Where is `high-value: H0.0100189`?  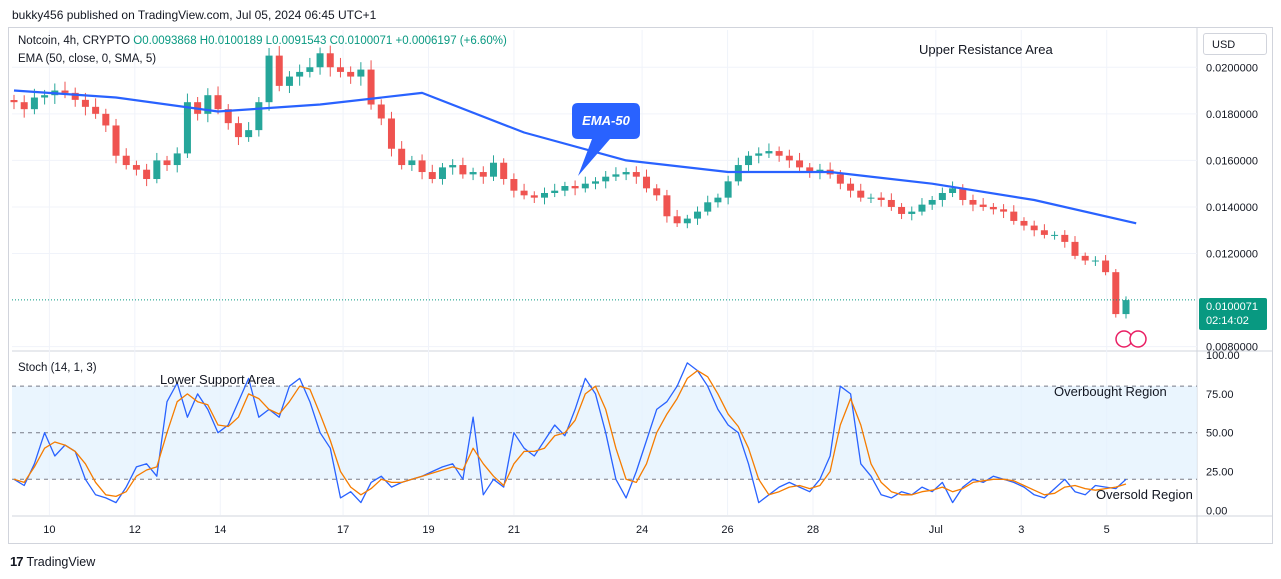
high-value: H0.0100189 is located at coordinates (231, 41).